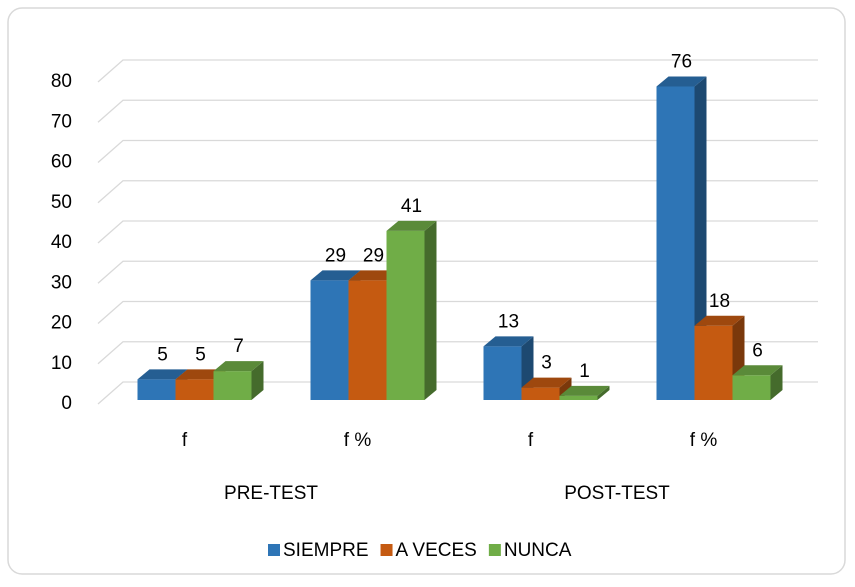  Describe the element at coordinates (546, 363) in the screenshot. I see `data-label: 3` at that location.